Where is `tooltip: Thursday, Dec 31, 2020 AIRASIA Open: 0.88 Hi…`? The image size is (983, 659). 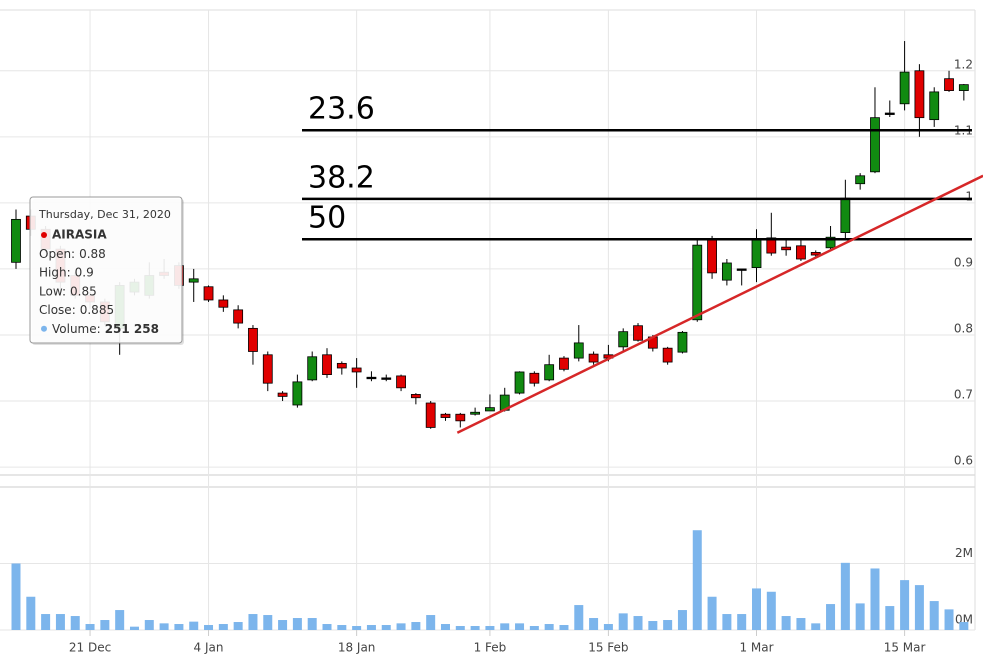 tooltip: Thursday, Dec 31, 2020 AIRASIA Open: 0.88 Hi… is located at coordinates (106, 270).